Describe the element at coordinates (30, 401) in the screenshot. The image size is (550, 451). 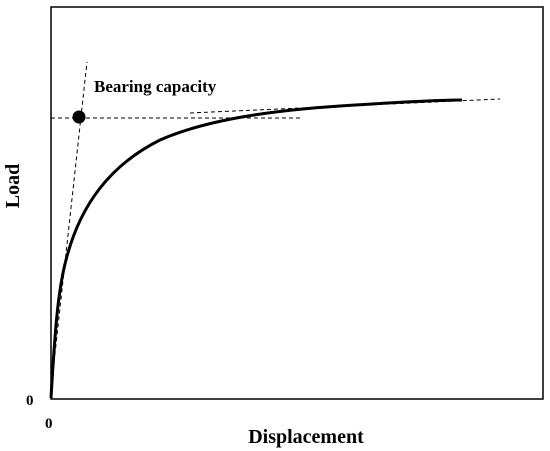
I see `y-origin-label: 0` at that location.